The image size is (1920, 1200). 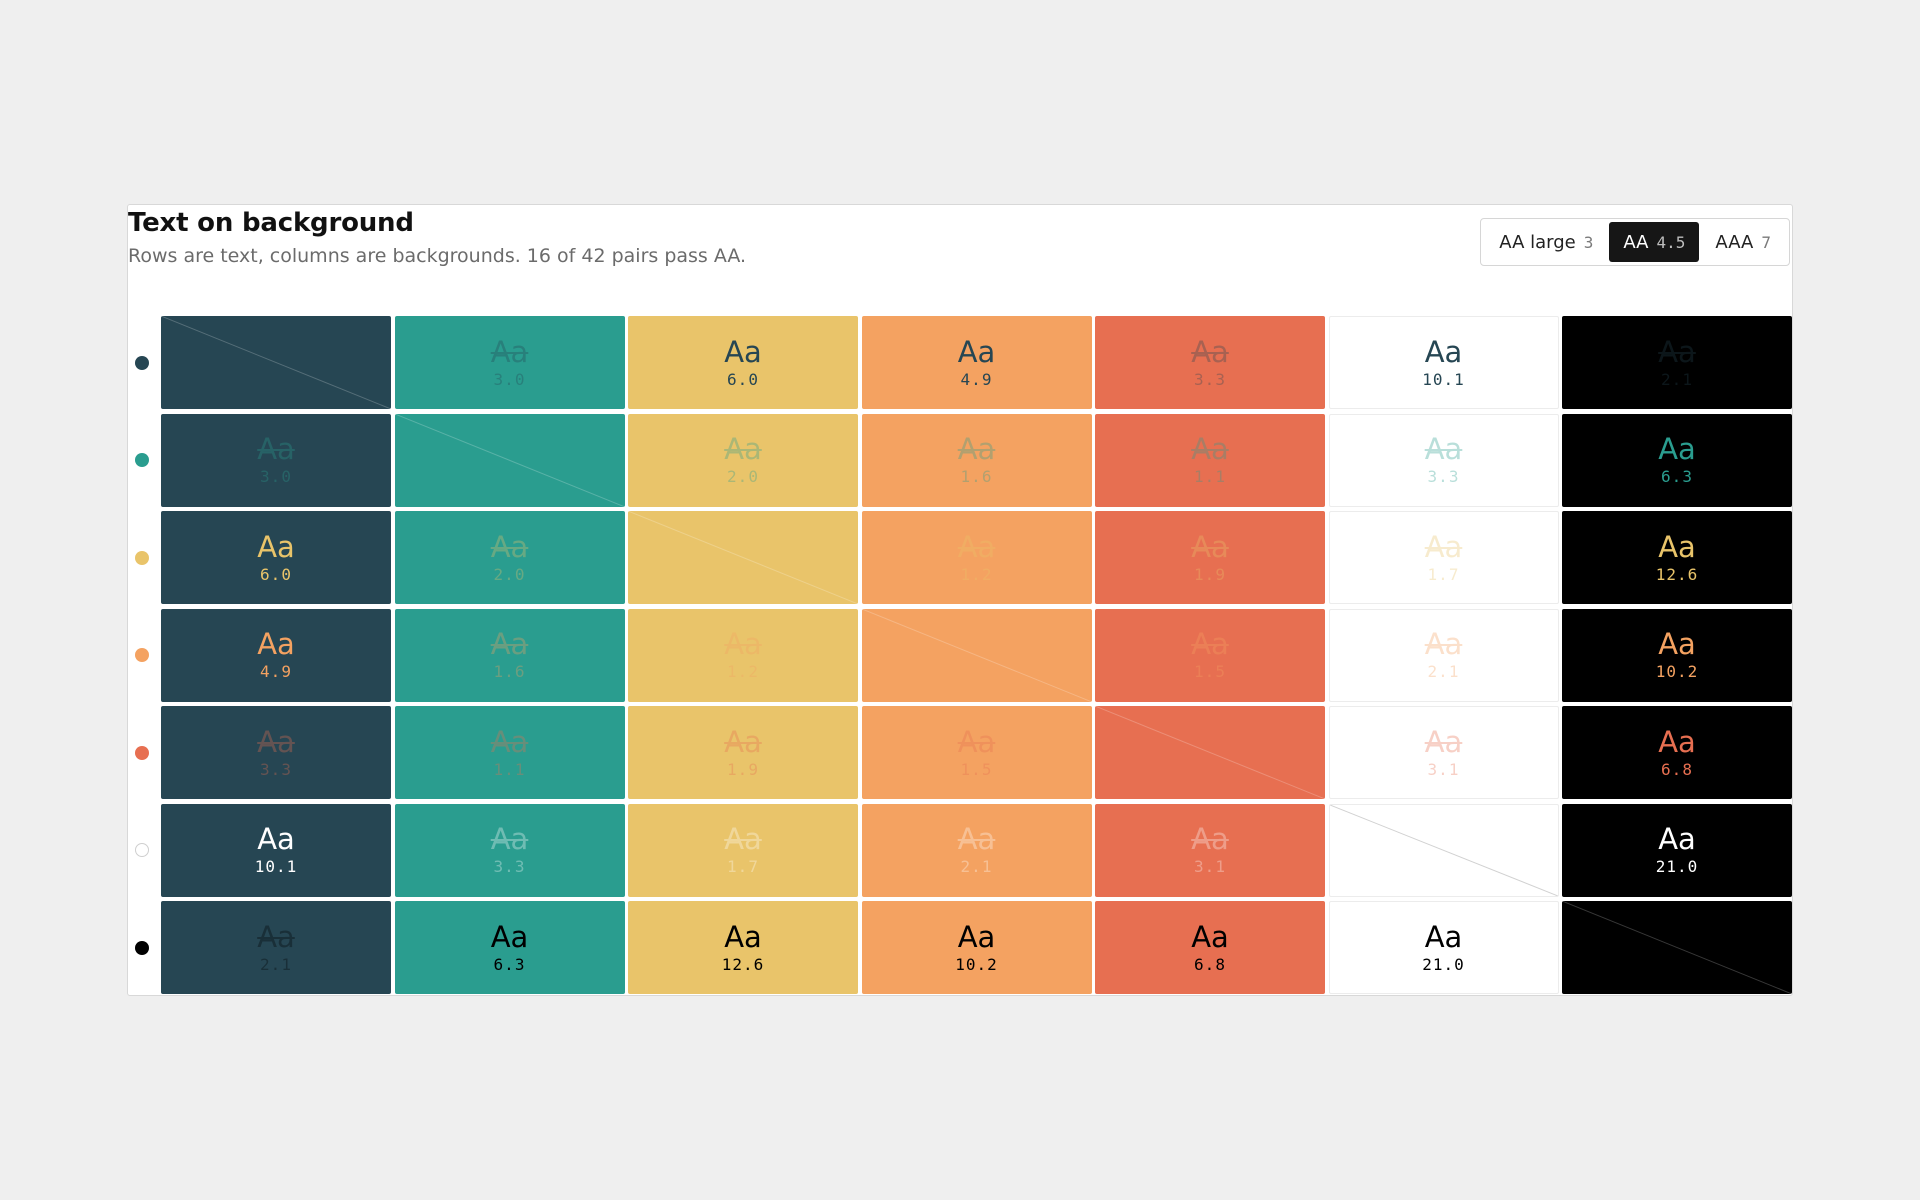 What do you see at coordinates (276, 671) in the screenshot?
I see `contrast-ratio: 4.9` at bounding box center [276, 671].